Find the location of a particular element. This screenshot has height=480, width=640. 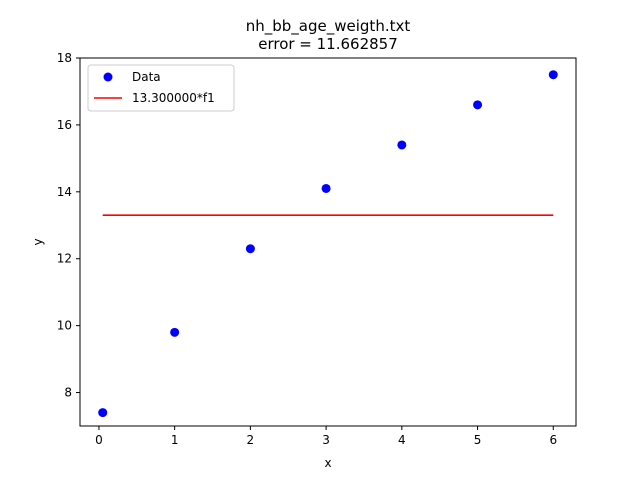

x-tick-label: 0 is located at coordinates (99, 440).